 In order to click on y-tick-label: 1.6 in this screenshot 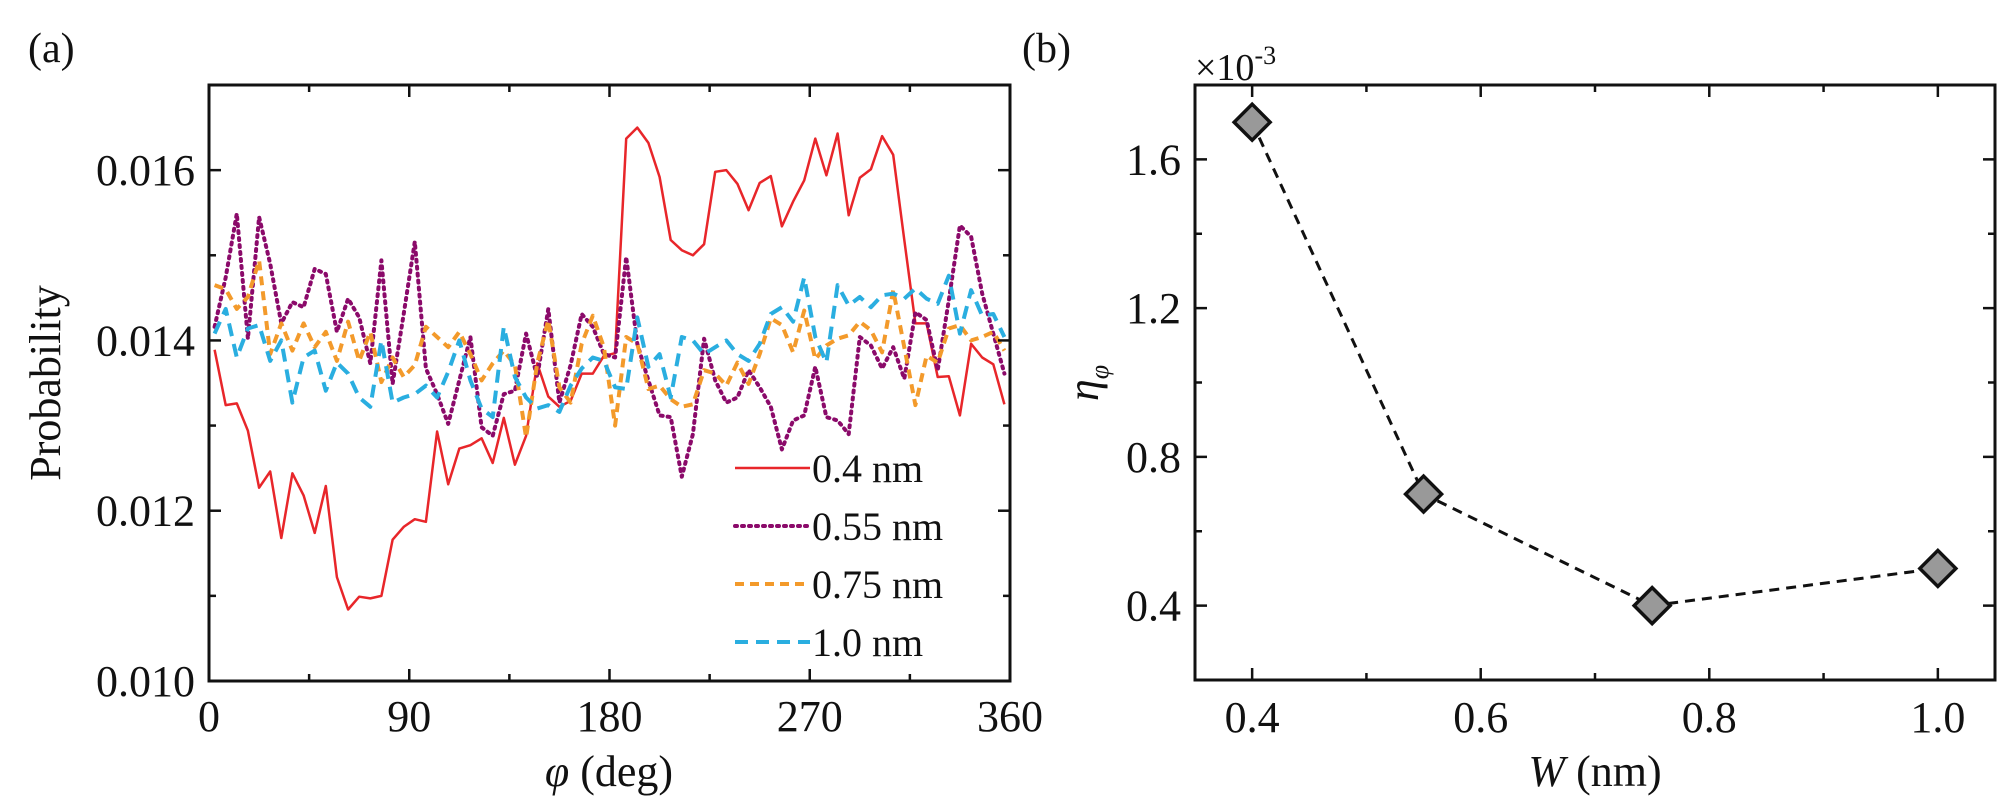, I will do `click(1153, 159)`.